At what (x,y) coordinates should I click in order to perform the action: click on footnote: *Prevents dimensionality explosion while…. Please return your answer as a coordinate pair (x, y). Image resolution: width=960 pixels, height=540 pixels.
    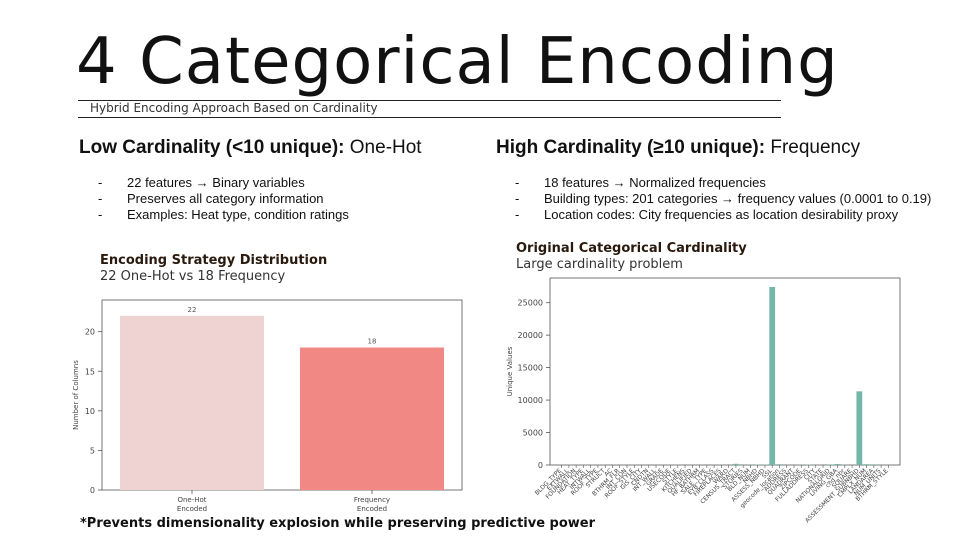
    Looking at the image, I should click on (338, 523).